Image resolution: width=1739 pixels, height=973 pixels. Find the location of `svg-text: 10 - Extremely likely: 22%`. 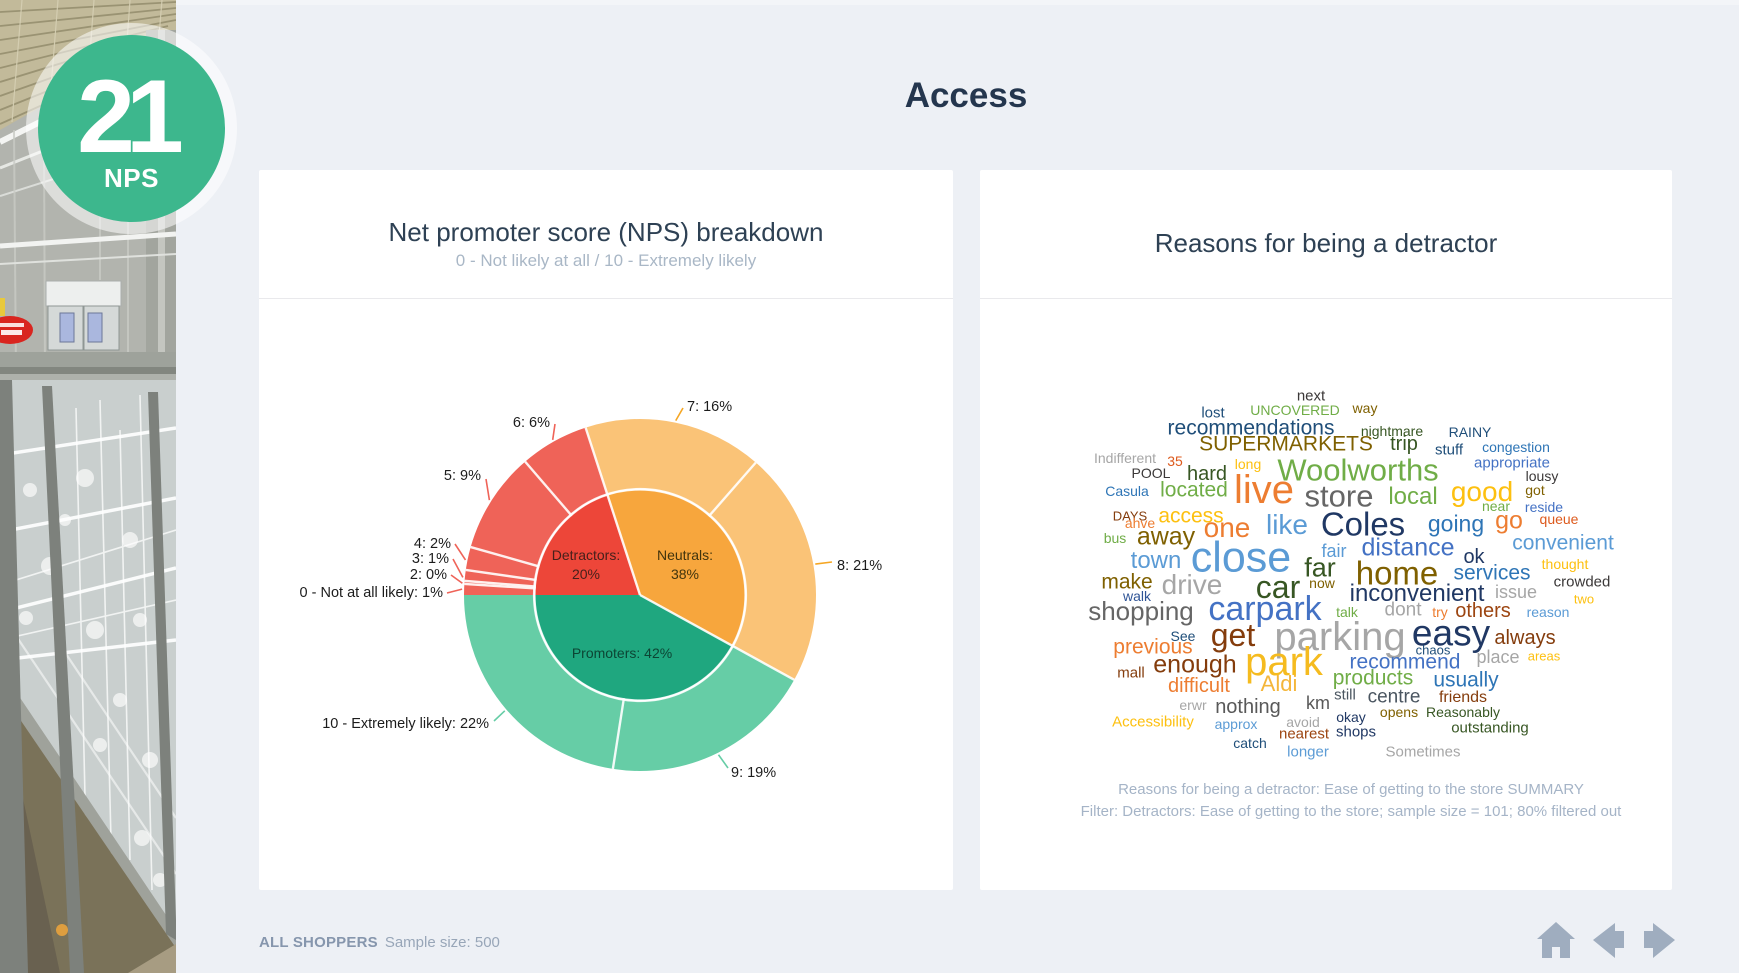

svg-text: 10 - Extremely likely: 22% is located at coordinates (405, 724).